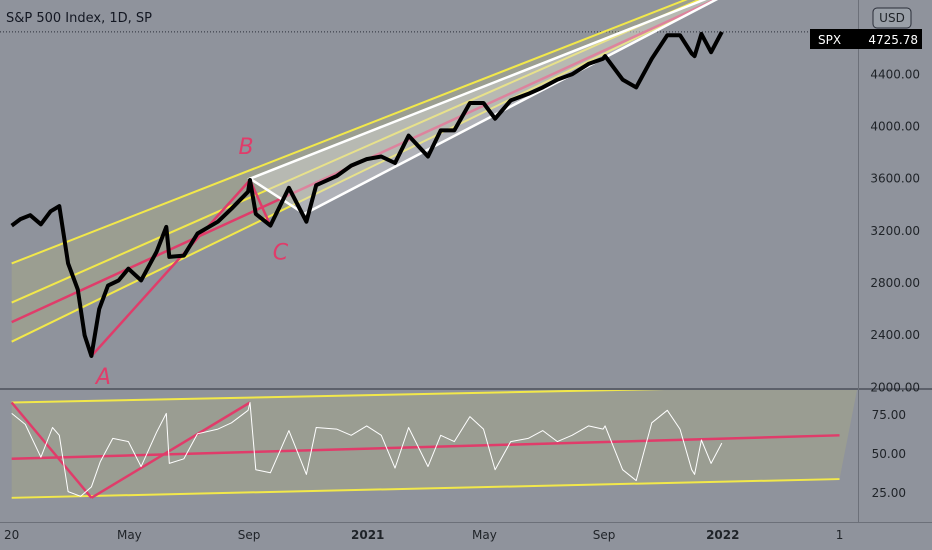 This screenshot has width=932, height=550. Describe the element at coordinates (895, 387) in the screenshot. I see `price-y-tick-label: 2000.00` at that location.